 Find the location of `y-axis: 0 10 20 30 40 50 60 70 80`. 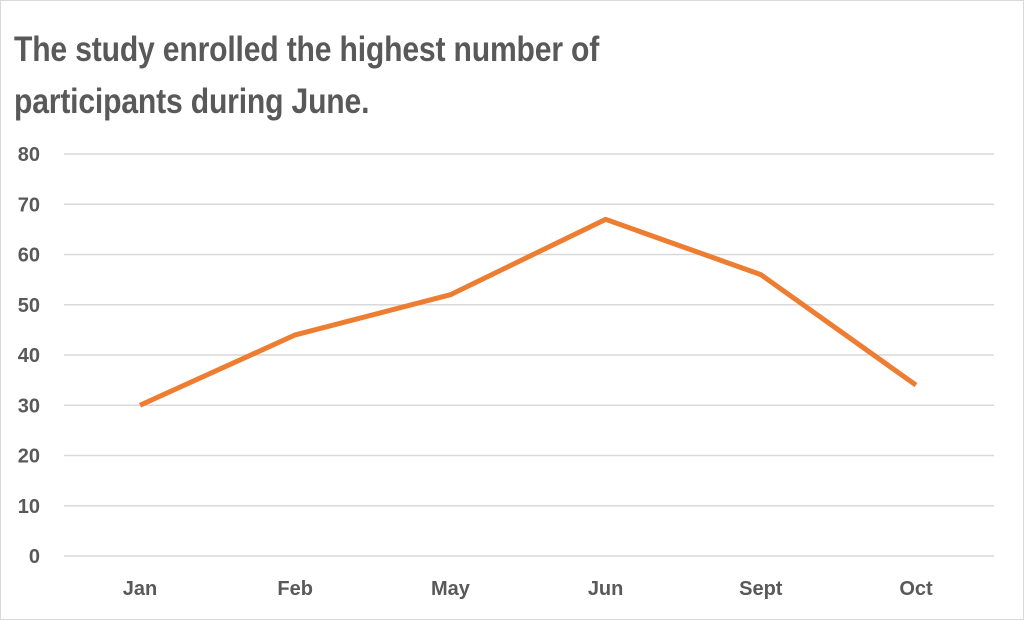

y-axis: 0 10 20 30 40 50 60 70 80 is located at coordinates (29, 356).